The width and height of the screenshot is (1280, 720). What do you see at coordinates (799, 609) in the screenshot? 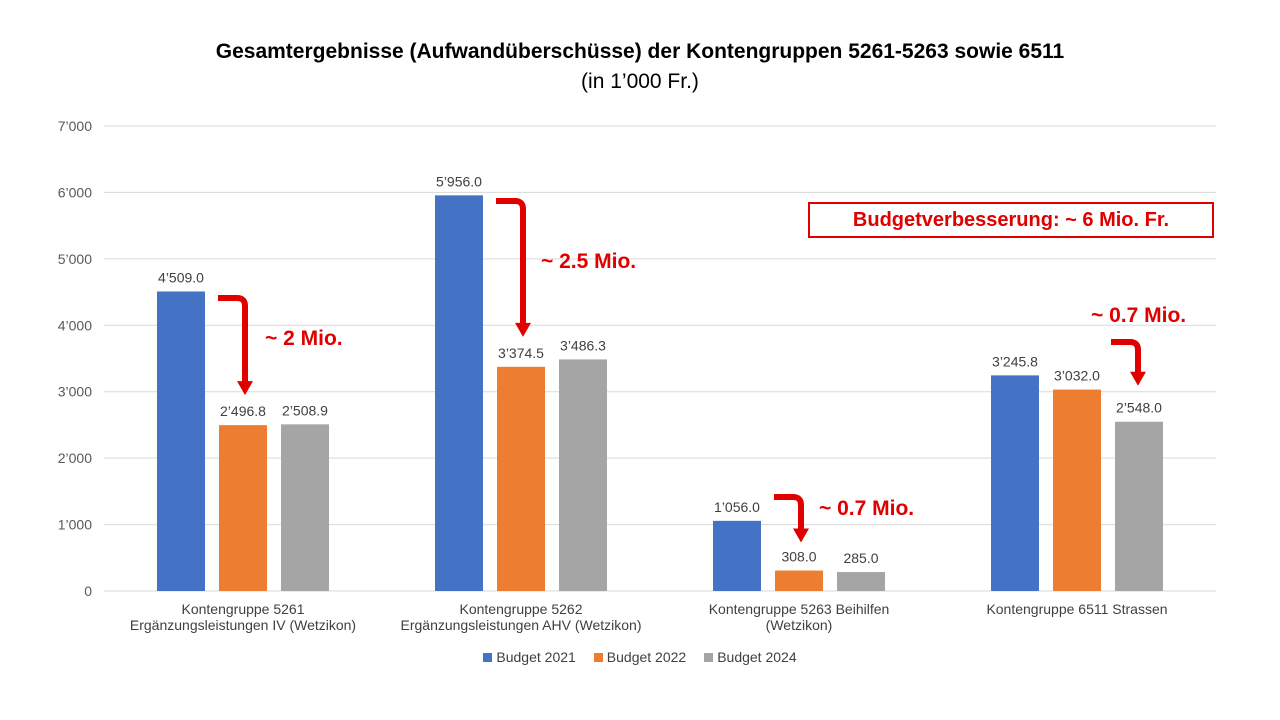
I see `x-tick-label: Kontengruppe 5263 Beihilfen` at bounding box center [799, 609].